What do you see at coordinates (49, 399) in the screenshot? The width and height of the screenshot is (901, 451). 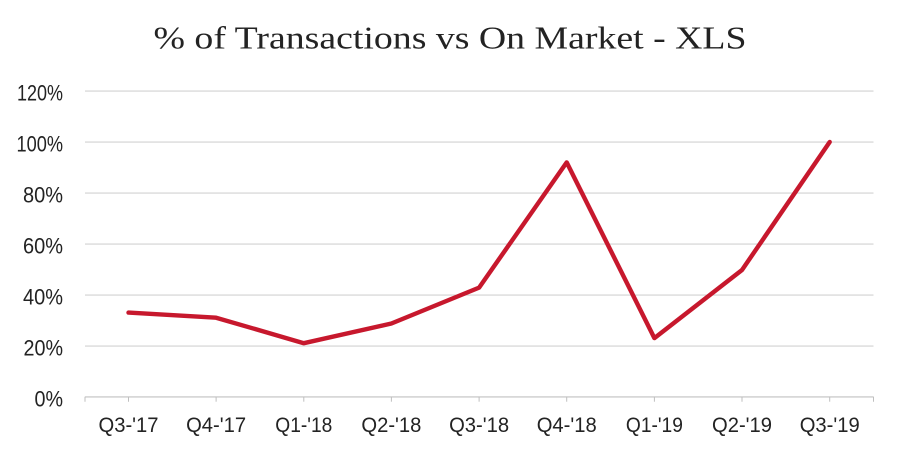 I see `svg-text: 0%` at bounding box center [49, 399].